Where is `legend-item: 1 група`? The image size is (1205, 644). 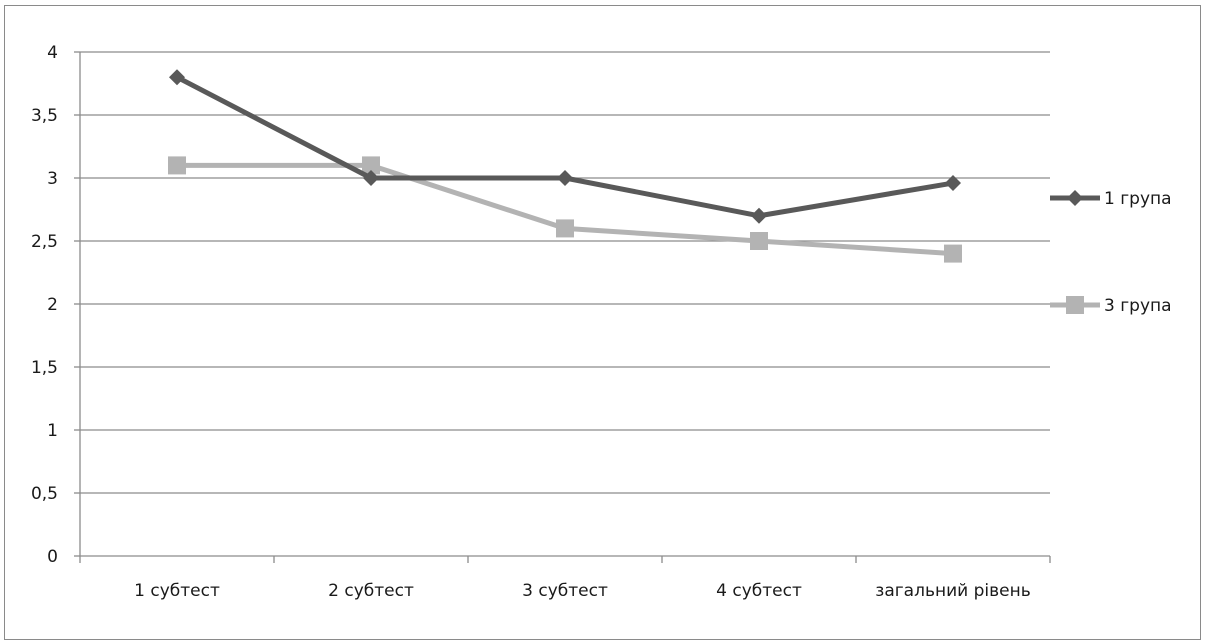
legend-item: 1 група is located at coordinates (1111, 199).